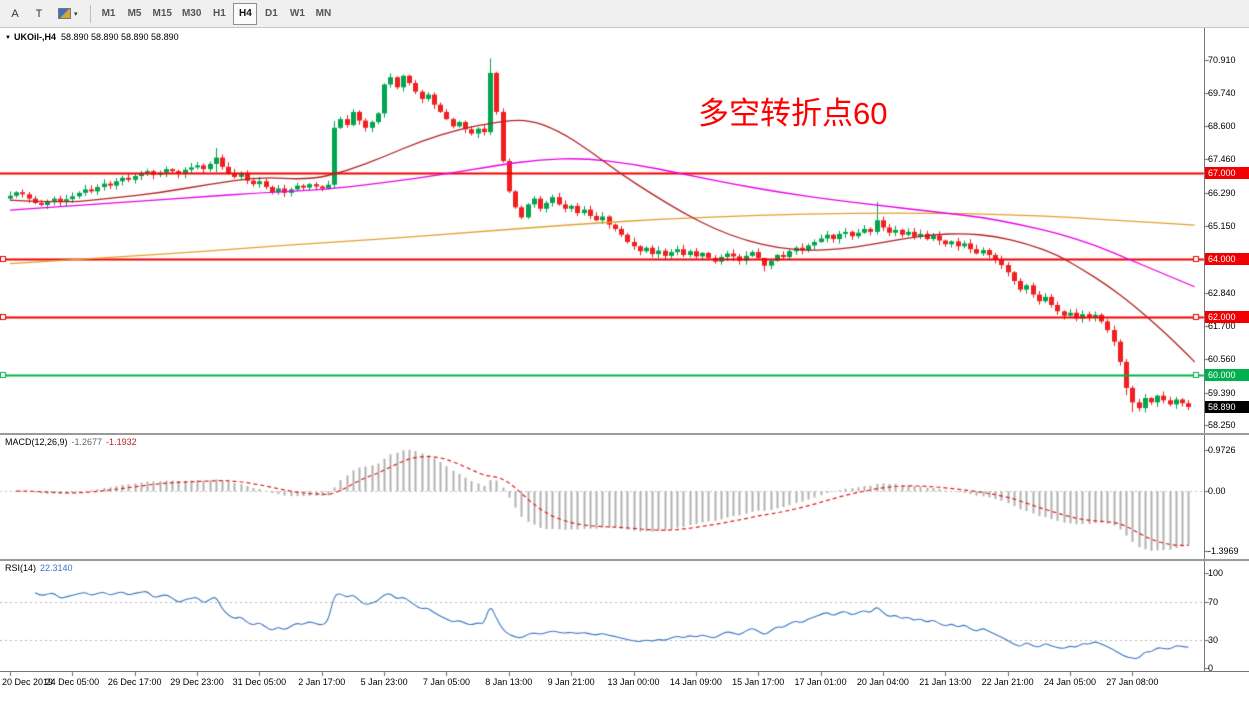  What do you see at coordinates (1222, 292) in the screenshot?
I see `price-axis-label: 62.840` at bounding box center [1222, 292].